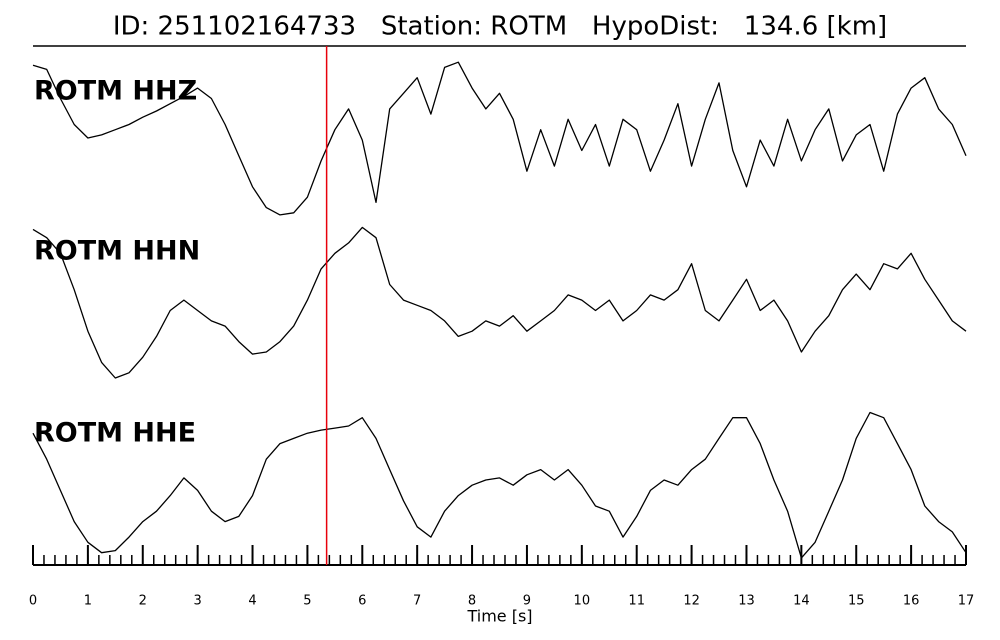 The image size is (1000, 640). Describe the element at coordinates (143, 601) in the screenshot. I see `x-tick-label: 2` at that location.